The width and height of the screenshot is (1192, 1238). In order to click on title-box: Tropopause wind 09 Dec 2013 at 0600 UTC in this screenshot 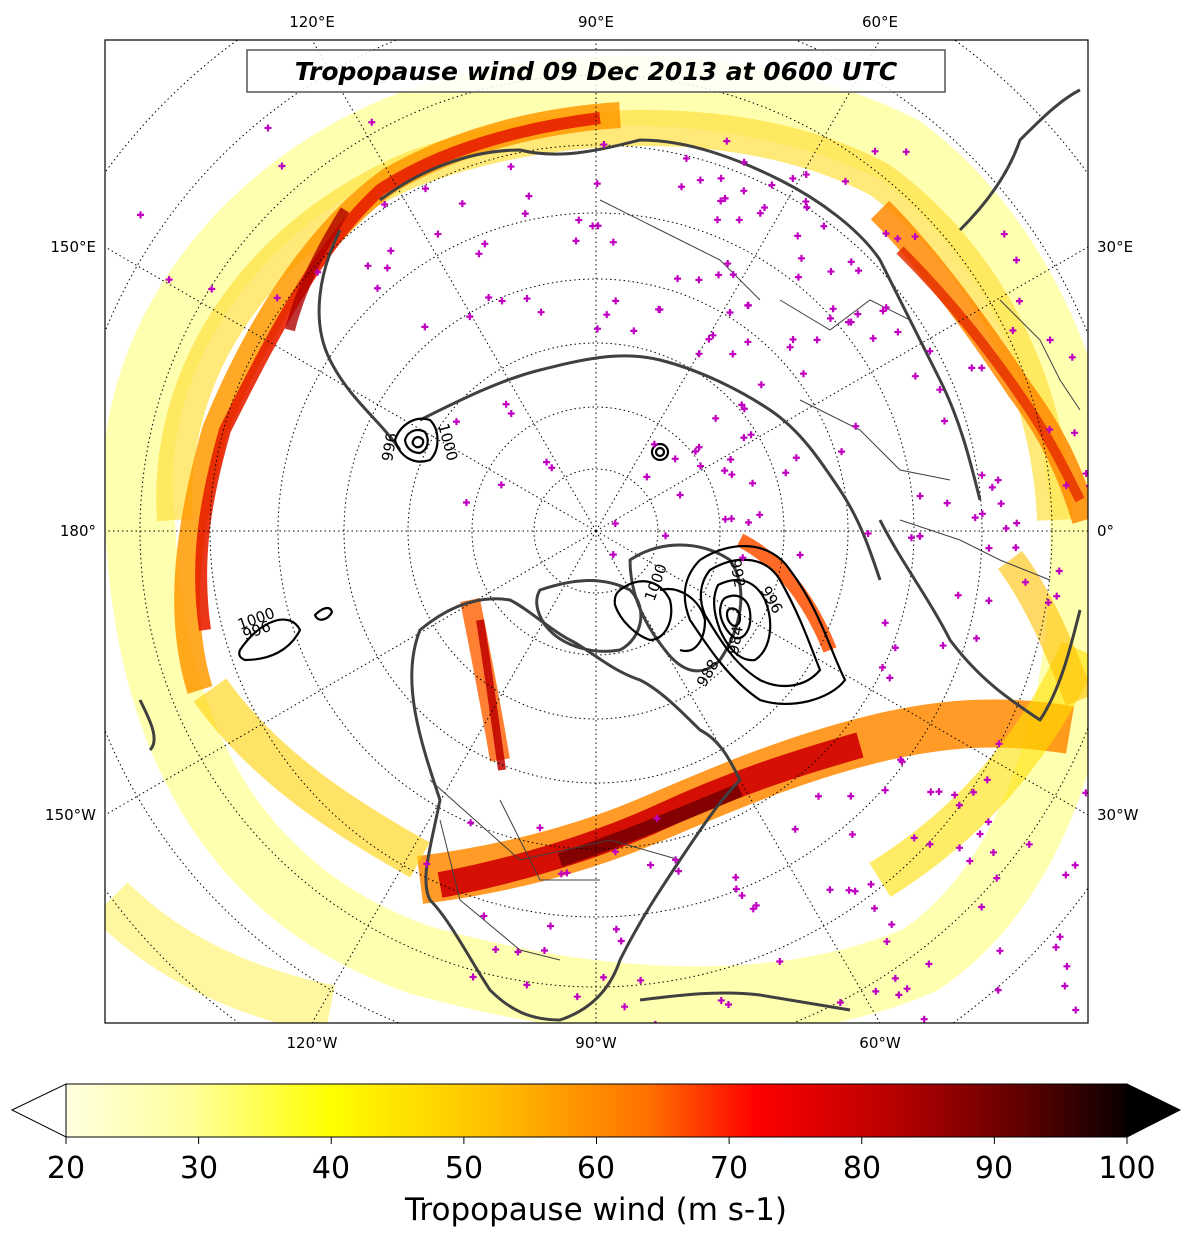, I will do `click(596, 71)`.